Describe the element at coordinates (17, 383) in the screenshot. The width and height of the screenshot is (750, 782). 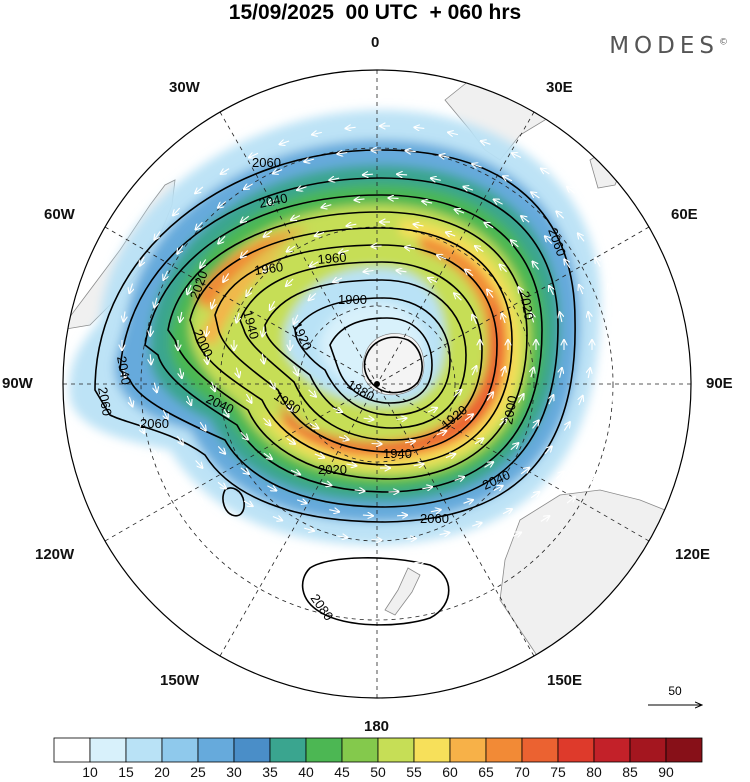
I see `lon-label-90w: 90W` at that location.